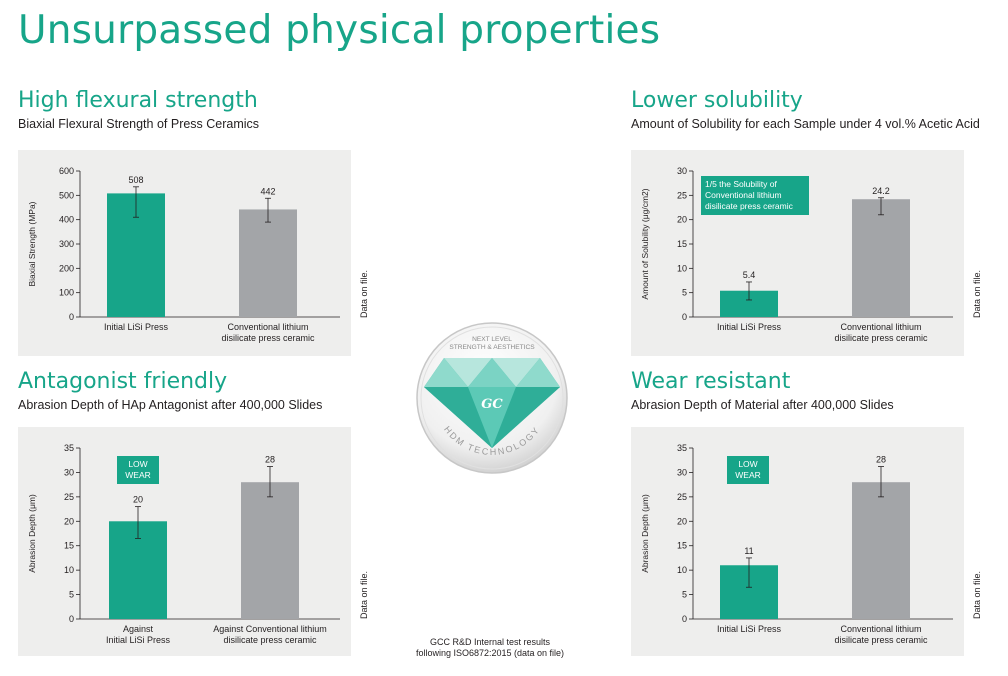 The image size is (1008, 676). I want to click on y-axis-label: Amount of Solubility (μg/cm2), so click(645, 243).